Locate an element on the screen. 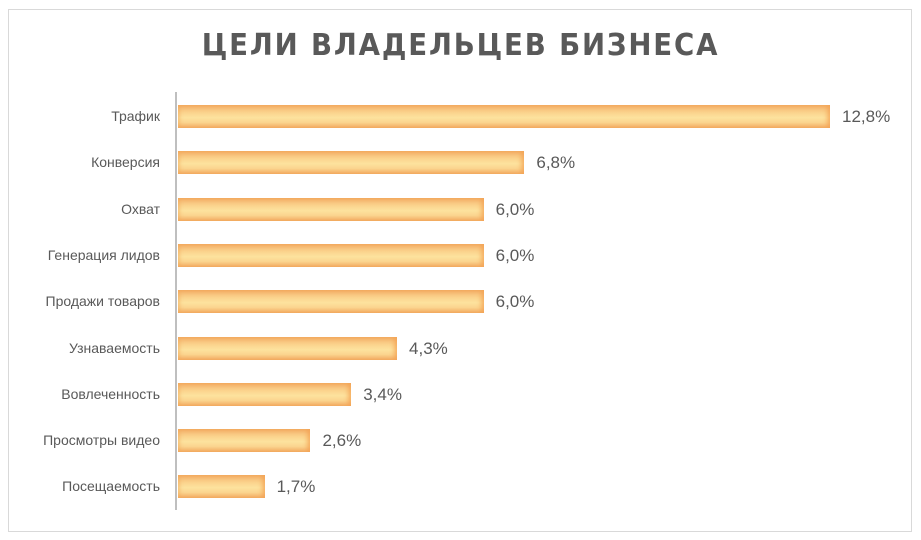 Image resolution: width=921 pixels, height=540 pixels. category-label: Генерация лидов is located at coordinates (103, 254).